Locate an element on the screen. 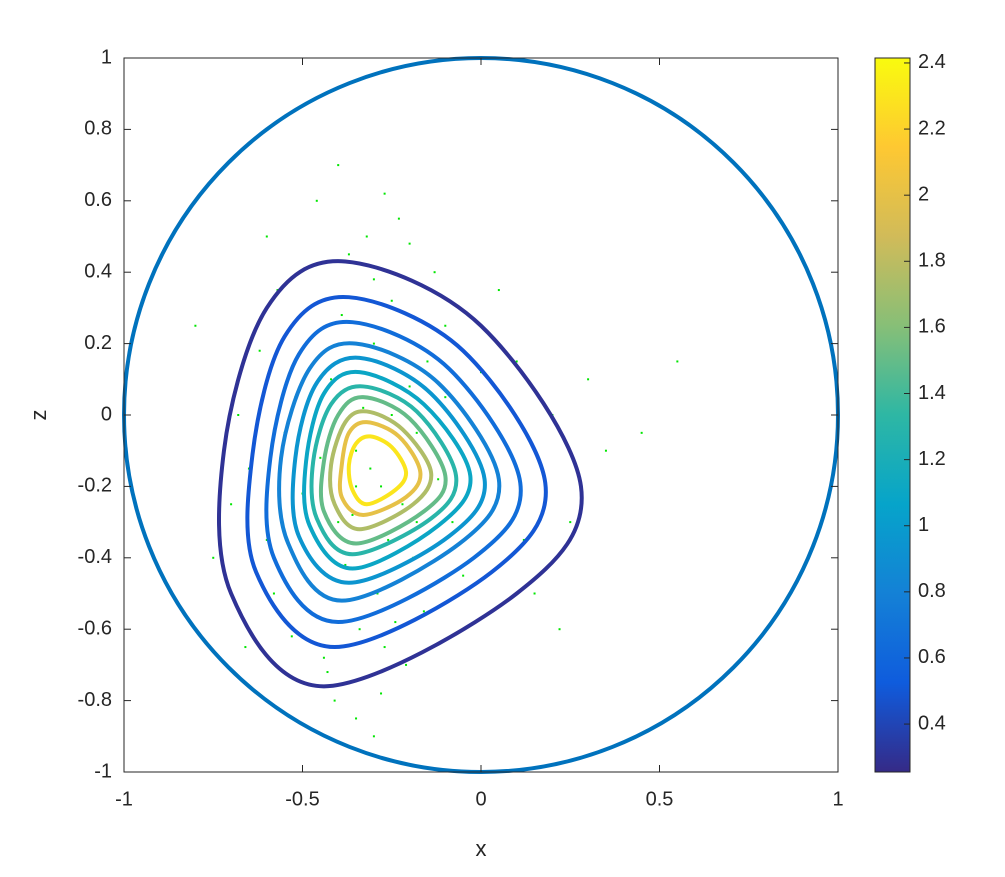 The height and width of the screenshot is (877, 1005). colorbar-tick-label: 1.2 is located at coordinates (932, 459).